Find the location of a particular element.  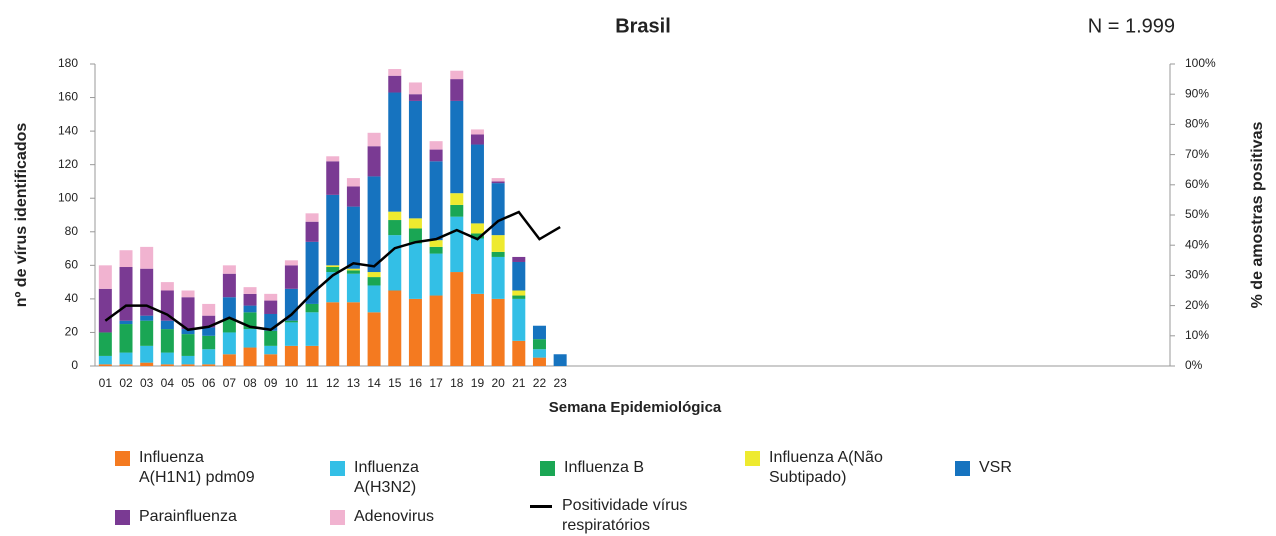

x-tick-label: 03 is located at coordinates (147, 383).